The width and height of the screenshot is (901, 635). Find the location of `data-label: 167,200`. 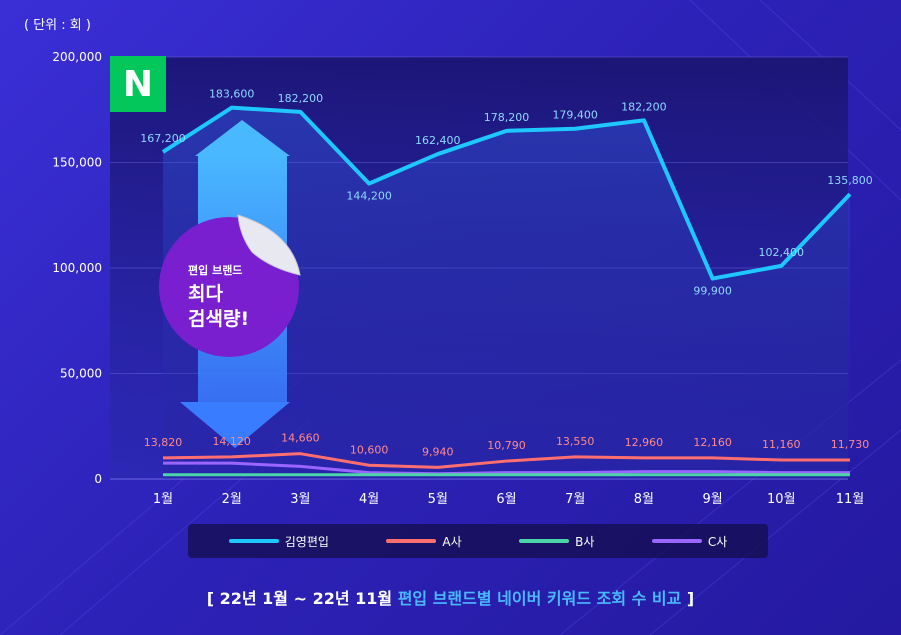

data-label: 167,200 is located at coordinates (163, 138).